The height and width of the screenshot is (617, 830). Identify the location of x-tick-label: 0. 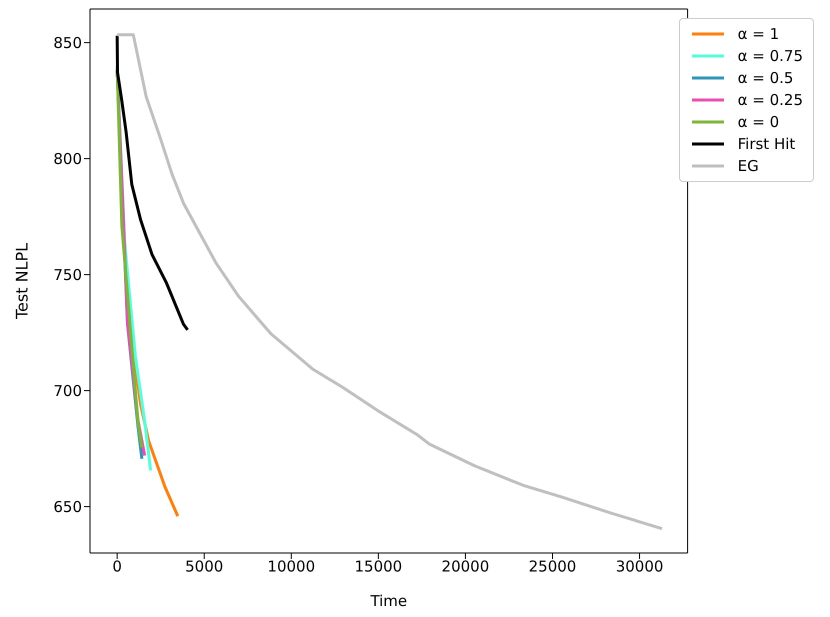
(117, 567).